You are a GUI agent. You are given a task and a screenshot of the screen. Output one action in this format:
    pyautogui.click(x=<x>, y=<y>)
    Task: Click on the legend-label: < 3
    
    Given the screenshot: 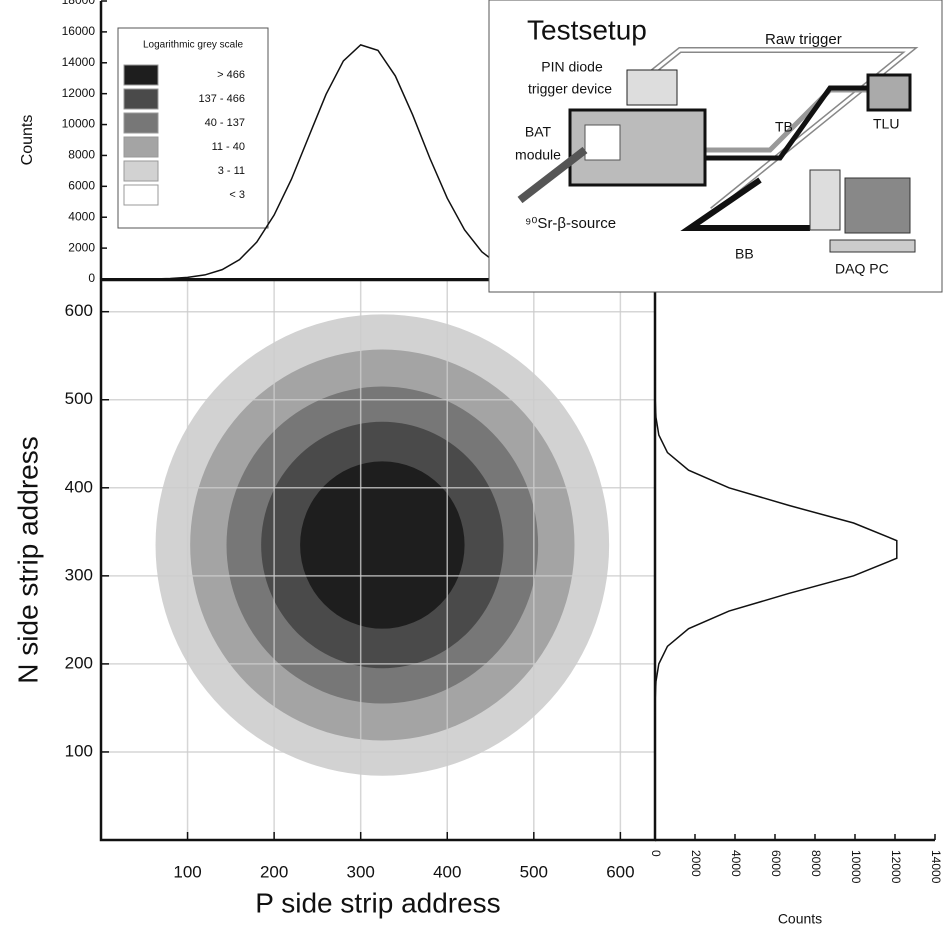 What is the action you would take?
    pyautogui.click(x=237, y=195)
    